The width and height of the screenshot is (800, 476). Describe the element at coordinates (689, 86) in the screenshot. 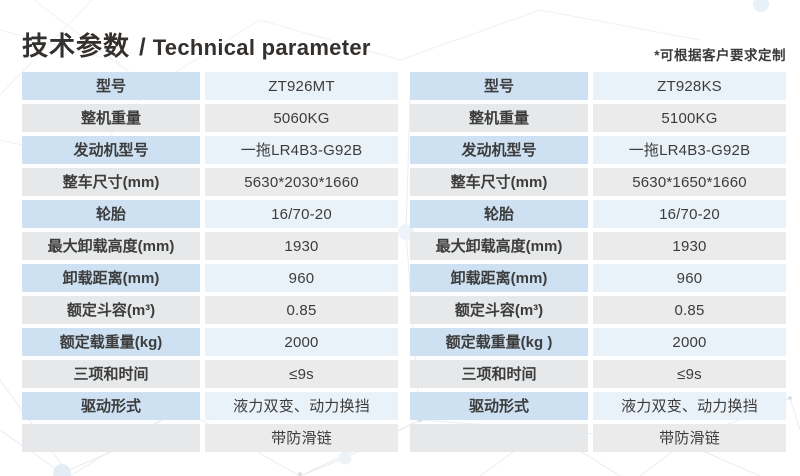

I see `spec-row-value: ZT928KS` at that location.